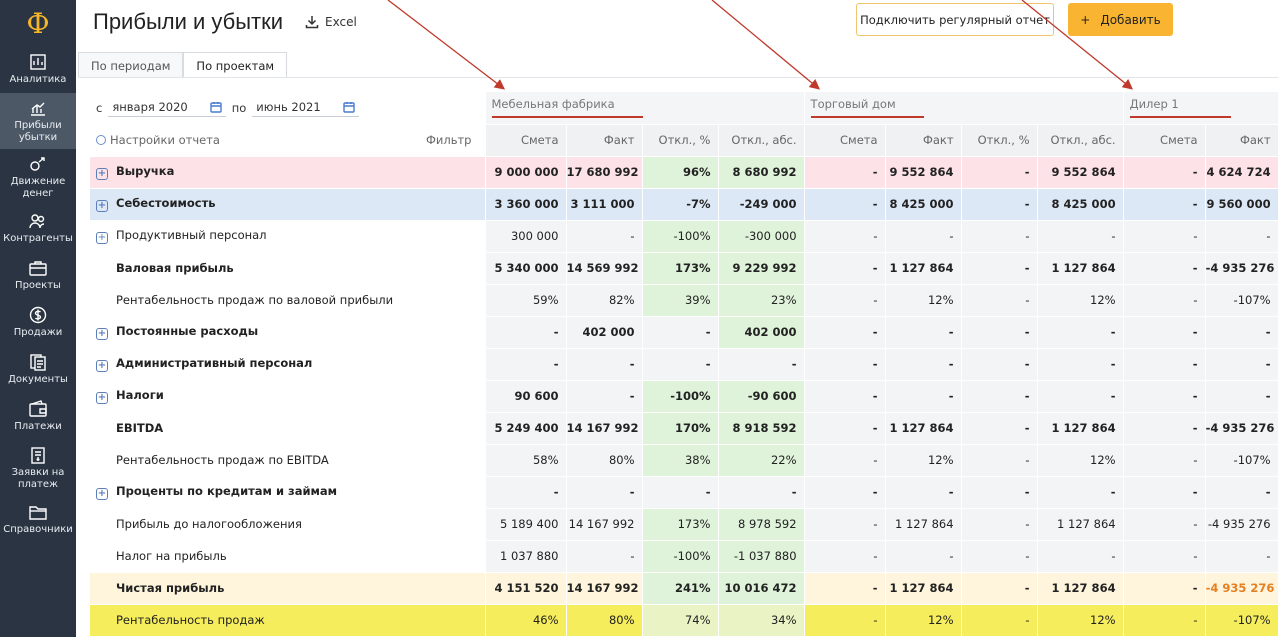  What do you see at coordinates (288, 236) in the screenshot?
I see `row-label-cell: + Продуктивный персонал` at bounding box center [288, 236].